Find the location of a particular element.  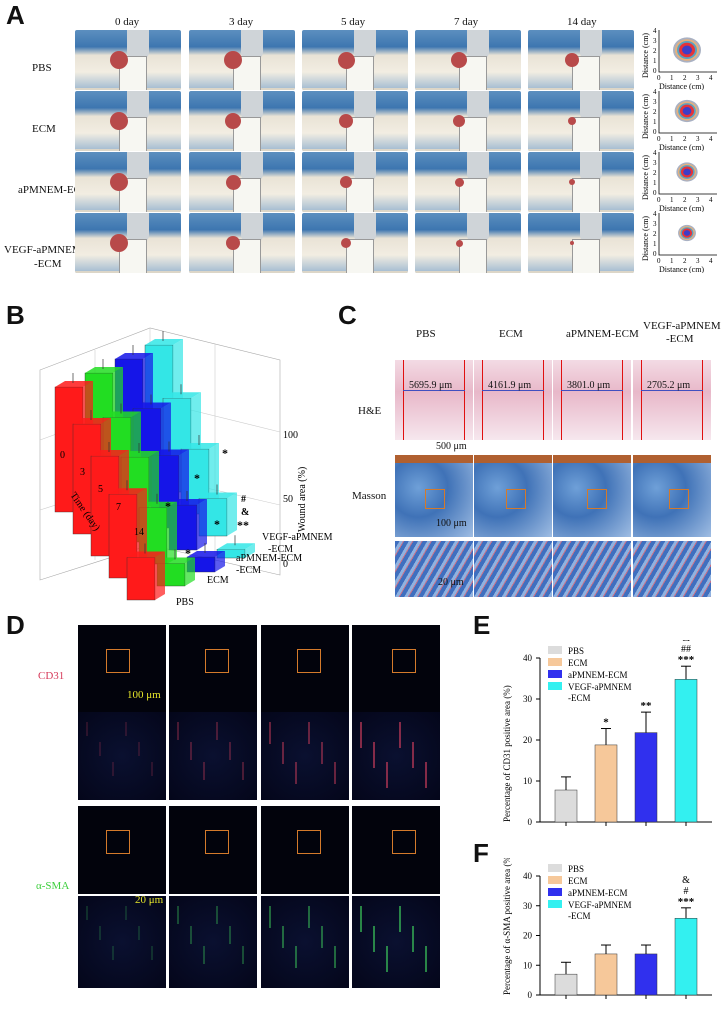

trace-ytick: 3 is located at coordinates (655, 41).